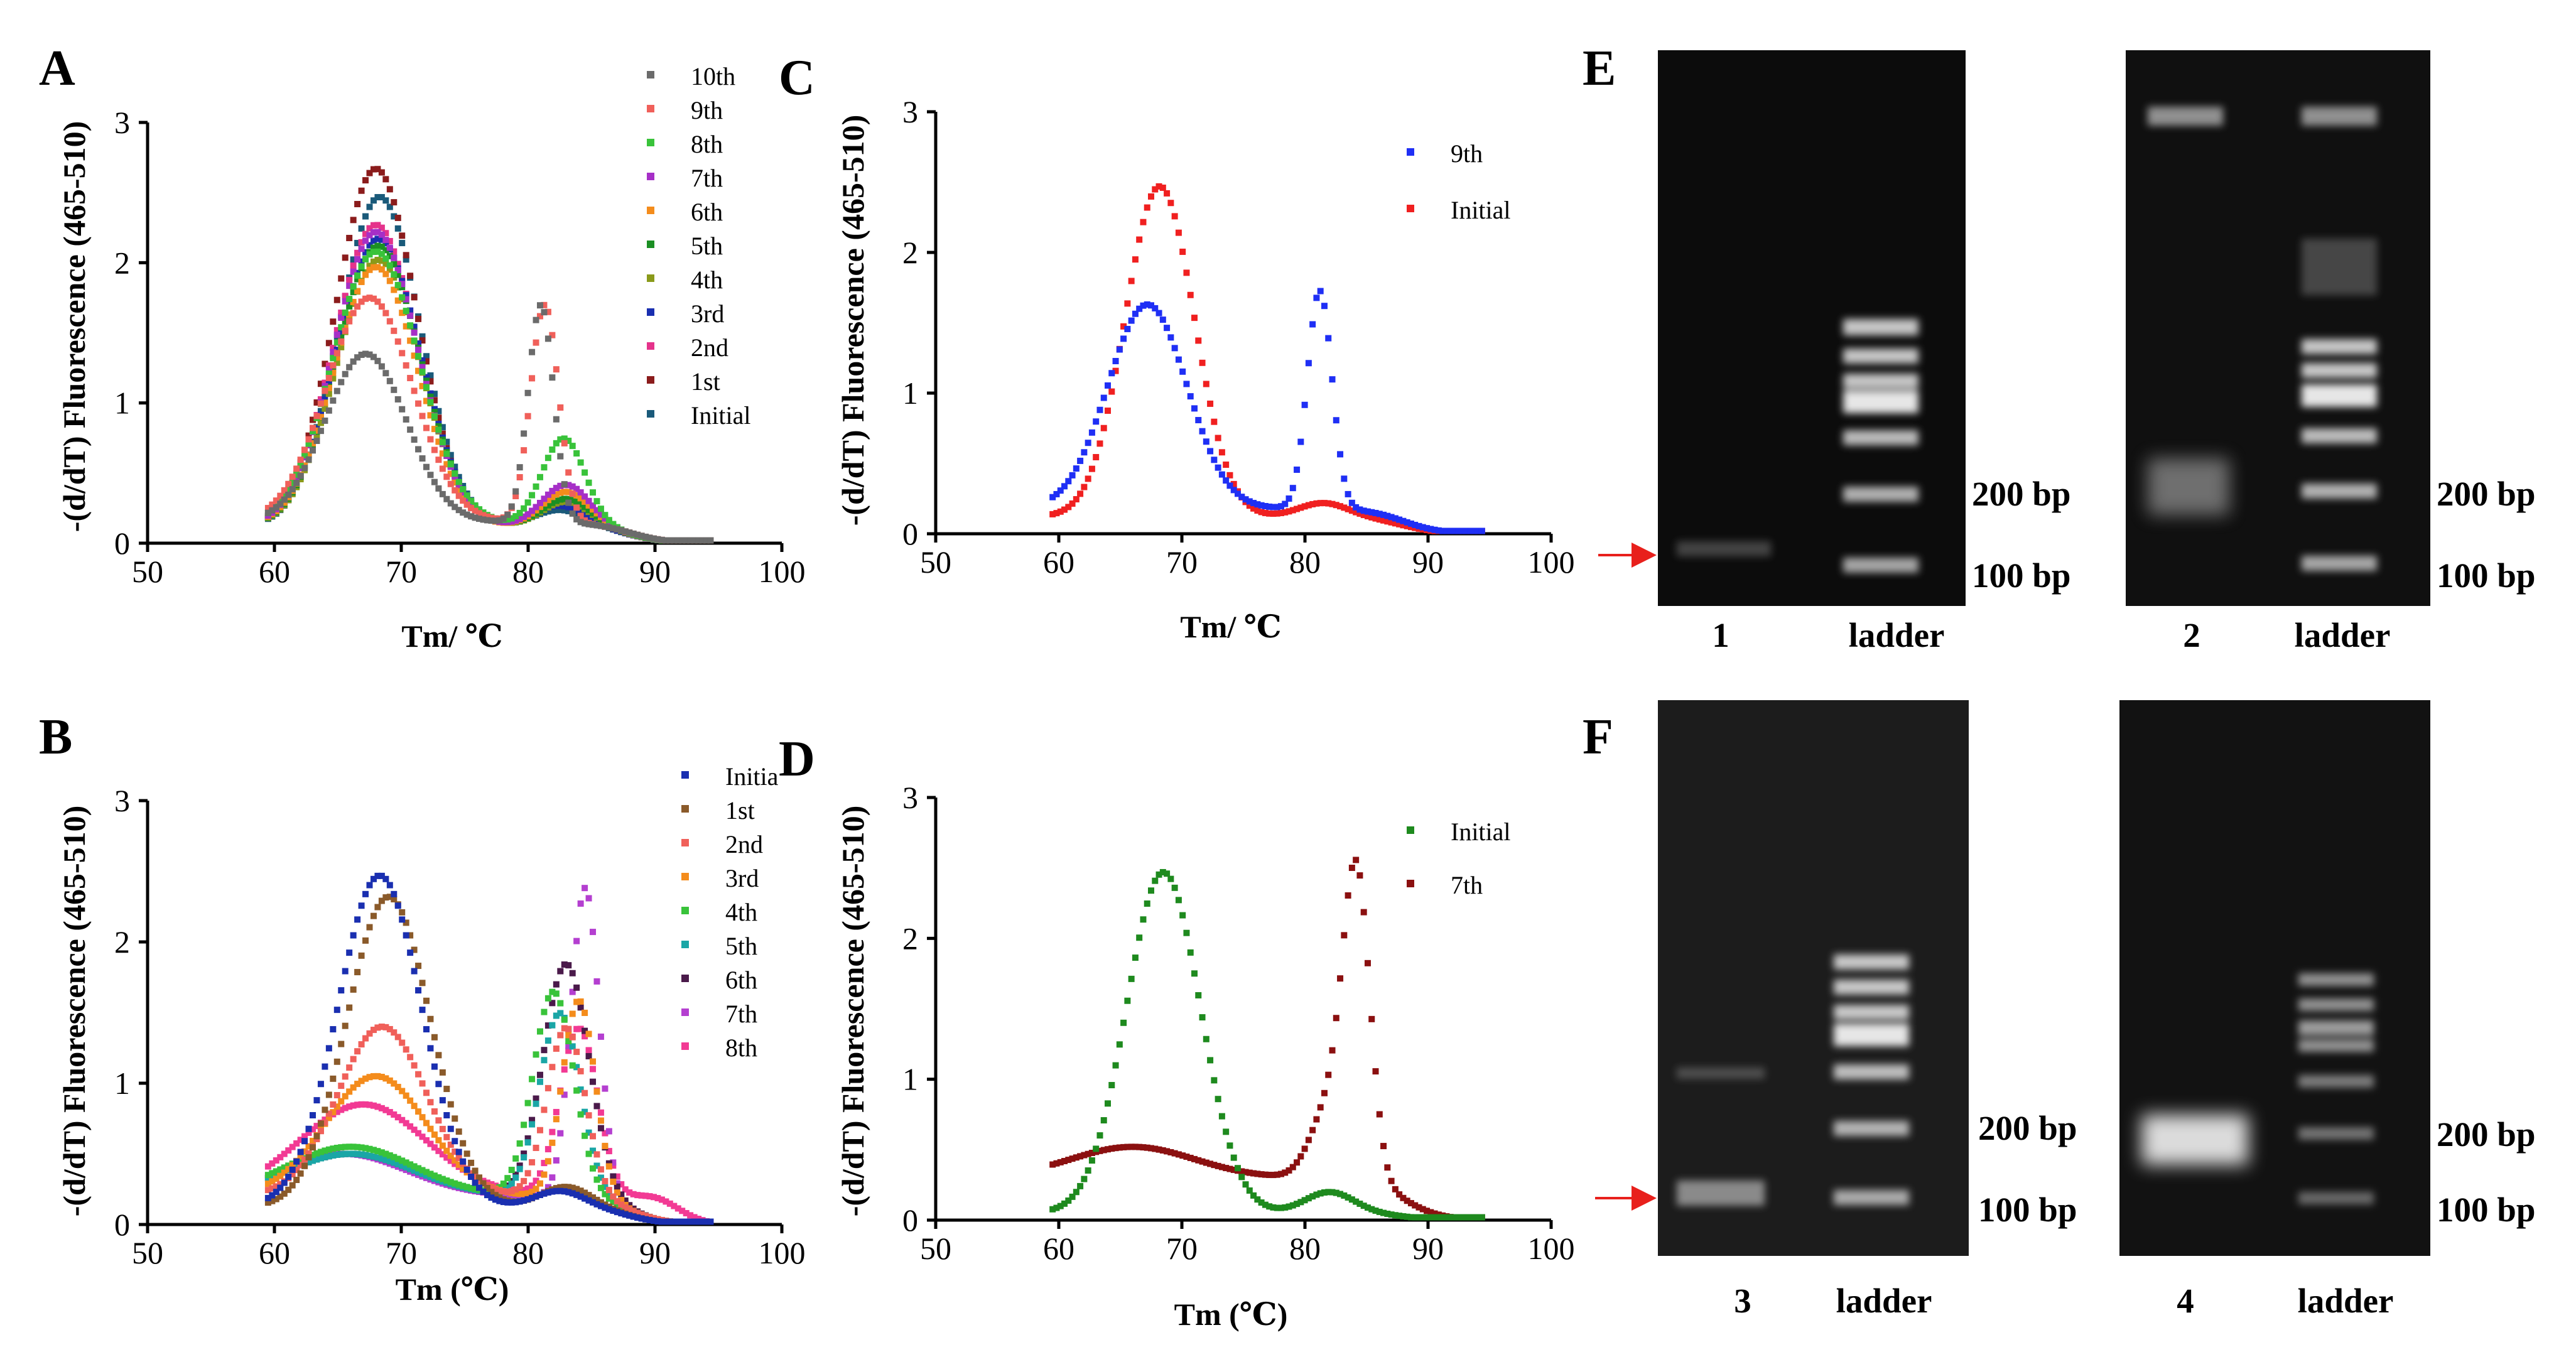  Describe the element at coordinates (707, 246) in the screenshot. I see `legend-label: 5th` at that location.